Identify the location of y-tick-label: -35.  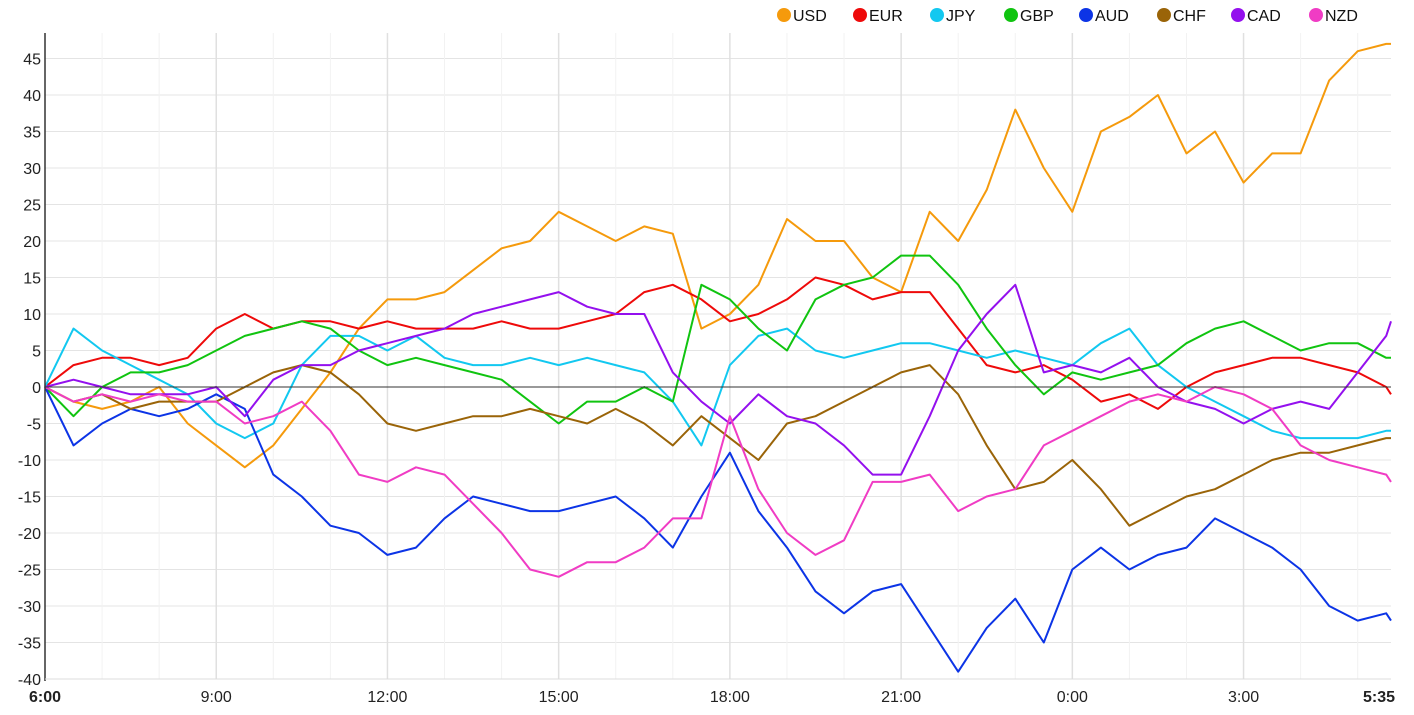
(29, 644).